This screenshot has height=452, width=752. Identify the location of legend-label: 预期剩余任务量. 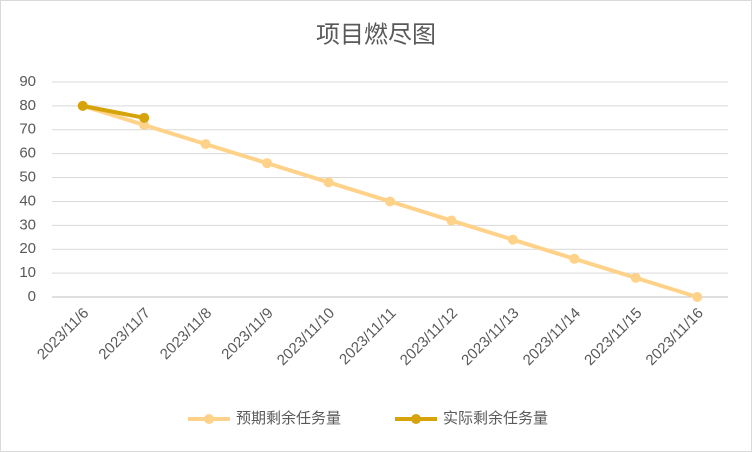
(288, 418).